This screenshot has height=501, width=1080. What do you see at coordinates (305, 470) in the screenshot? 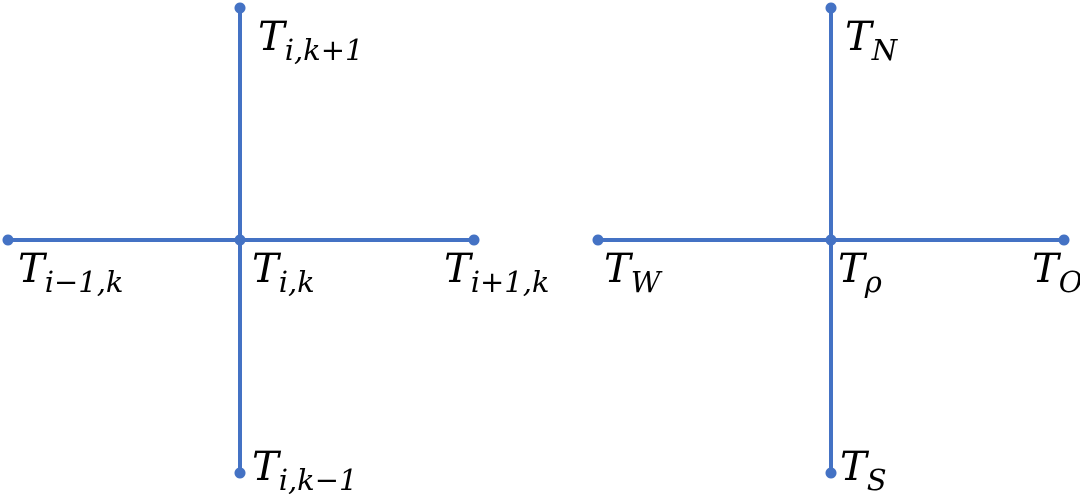
I see `left-south-label: Ti,k−1` at bounding box center [305, 470].